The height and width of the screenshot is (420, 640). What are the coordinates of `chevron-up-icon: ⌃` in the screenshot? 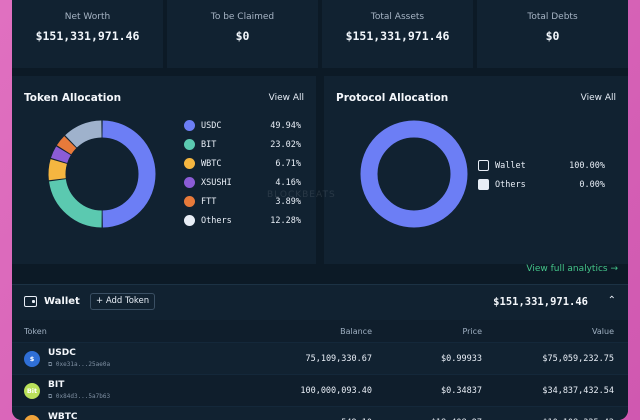 It's located at (611, 300).